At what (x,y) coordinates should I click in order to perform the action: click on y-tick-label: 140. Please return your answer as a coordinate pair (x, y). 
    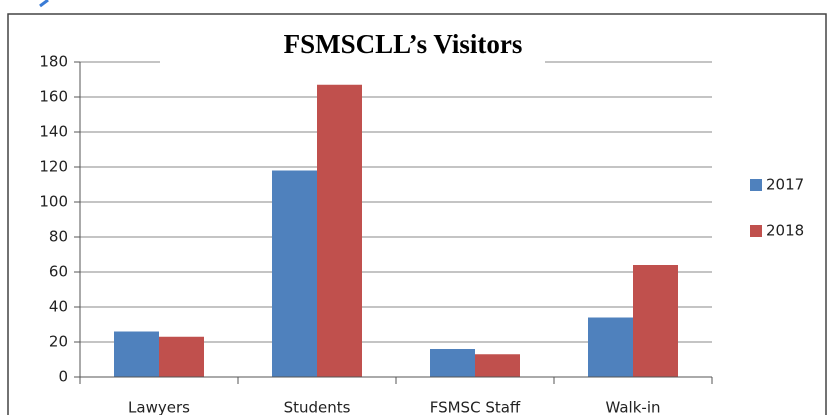
    Looking at the image, I should click on (53, 132).